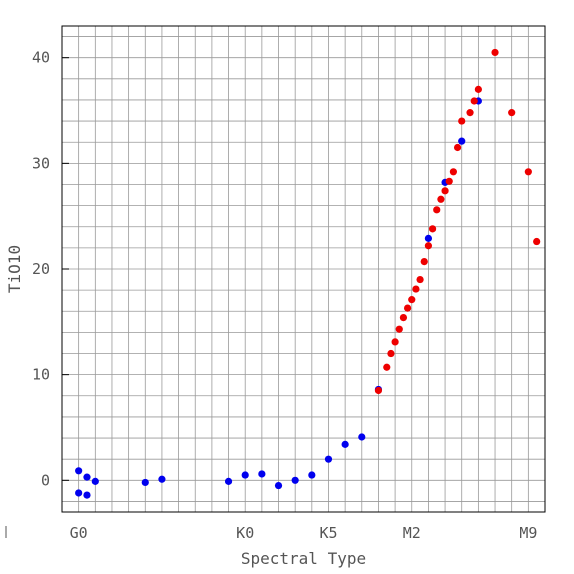  What do you see at coordinates (528, 533) in the screenshot?
I see `x-tick-label: M9` at bounding box center [528, 533].